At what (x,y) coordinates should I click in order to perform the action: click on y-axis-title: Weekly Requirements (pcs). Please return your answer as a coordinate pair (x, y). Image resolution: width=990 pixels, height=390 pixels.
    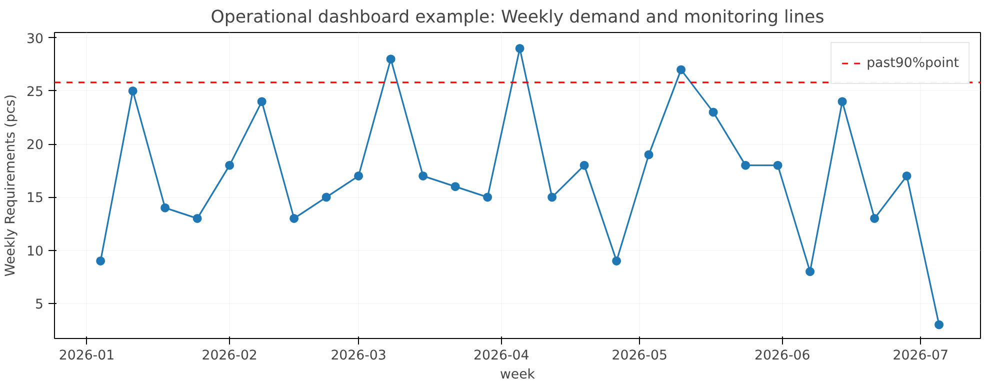
    Looking at the image, I should click on (11, 185).